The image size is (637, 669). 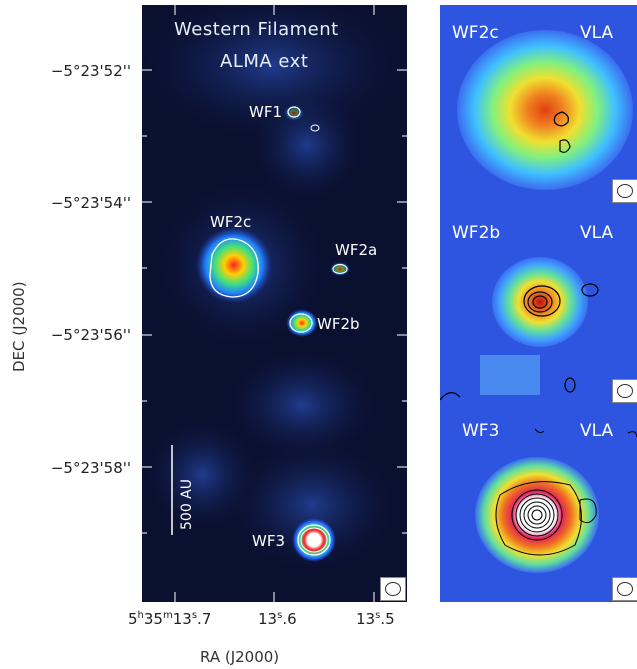 I want to click on ra-tick-1-frac: .7, so click(x=204, y=619).